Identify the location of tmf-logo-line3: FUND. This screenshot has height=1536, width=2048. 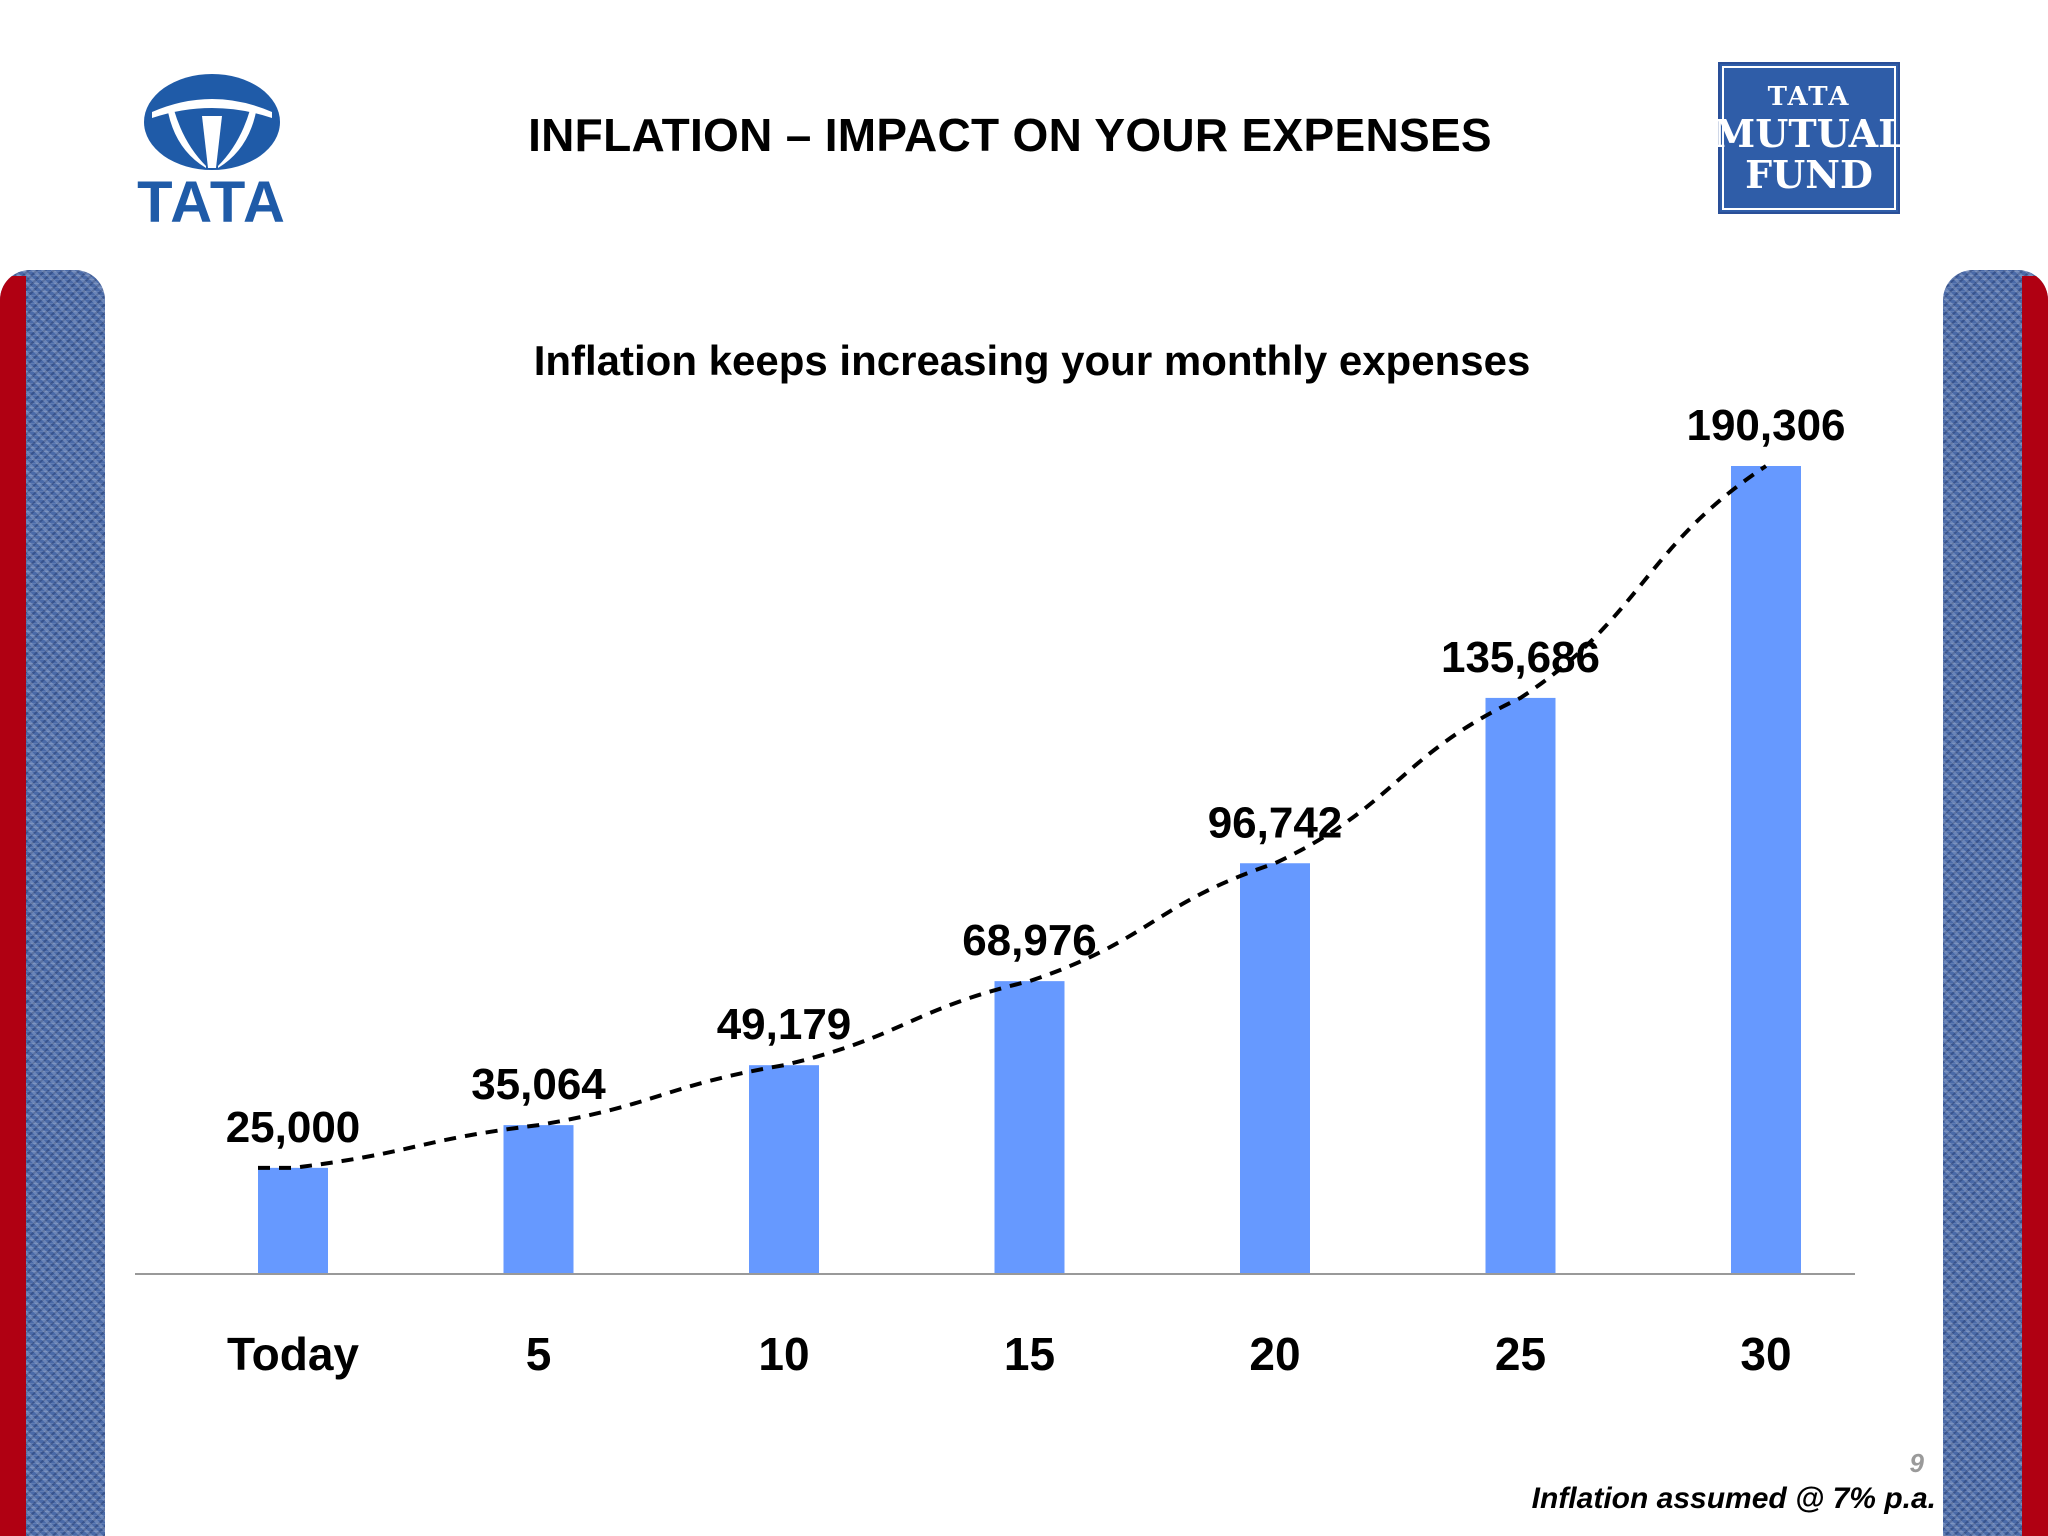
(1809, 174).